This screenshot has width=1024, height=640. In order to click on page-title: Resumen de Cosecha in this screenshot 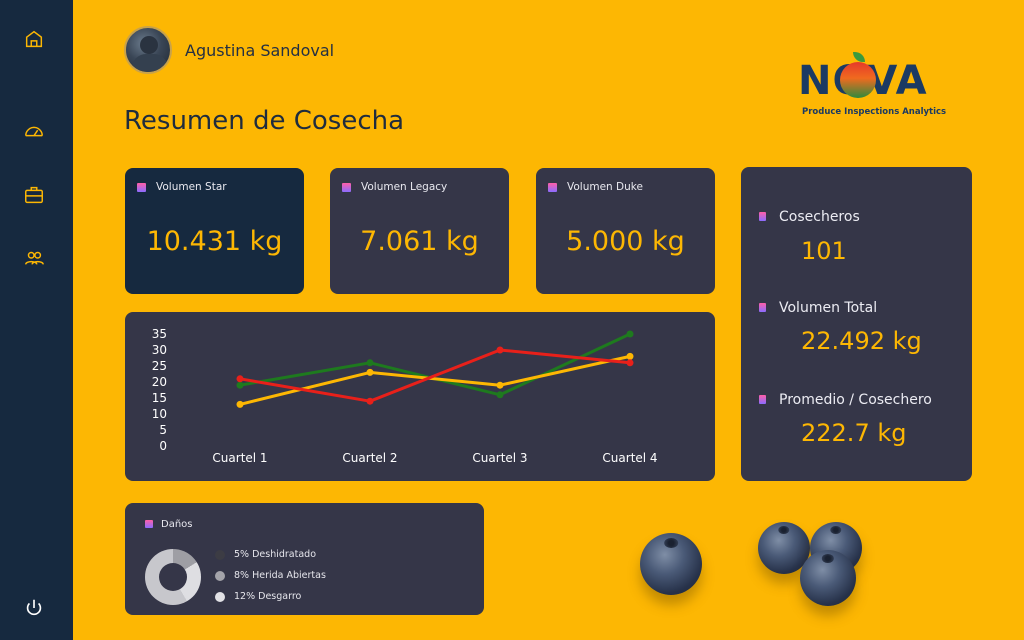, I will do `click(264, 121)`.